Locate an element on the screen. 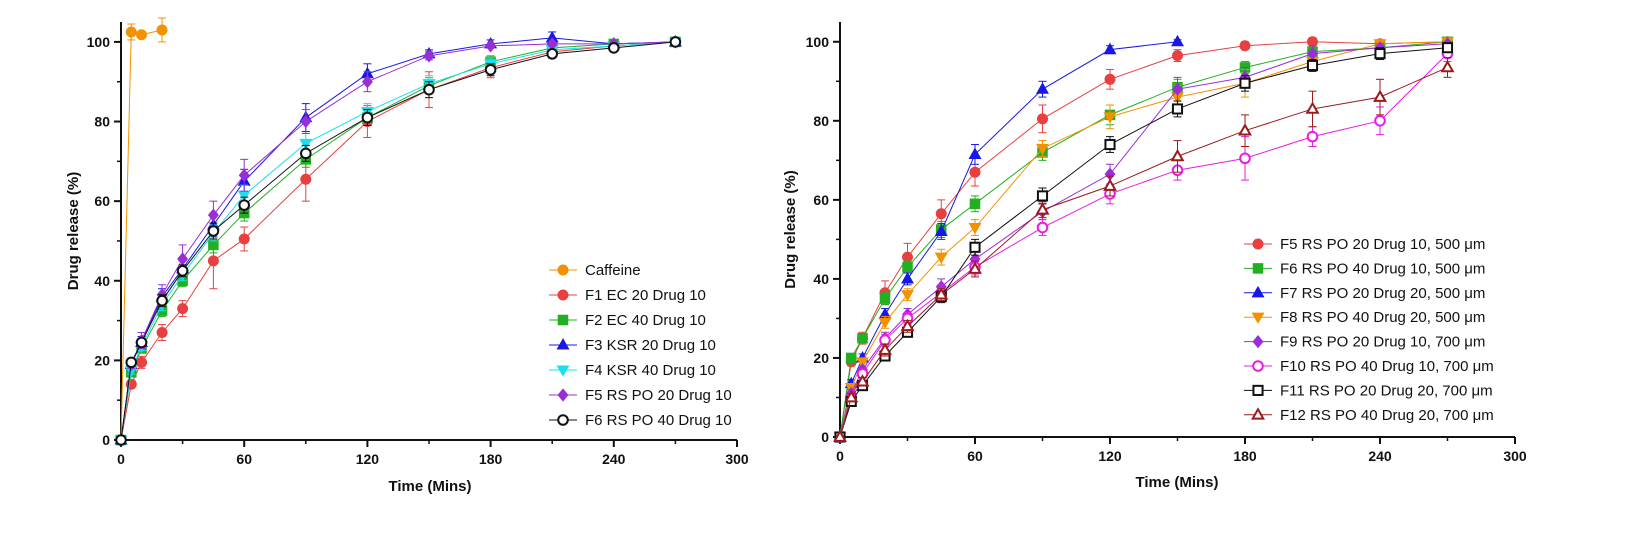 This screenshot has width=1648, height=551. legend-label: F10 RS PO 40 Drug 10, 700 μm is located at coordinates (1387, 366).